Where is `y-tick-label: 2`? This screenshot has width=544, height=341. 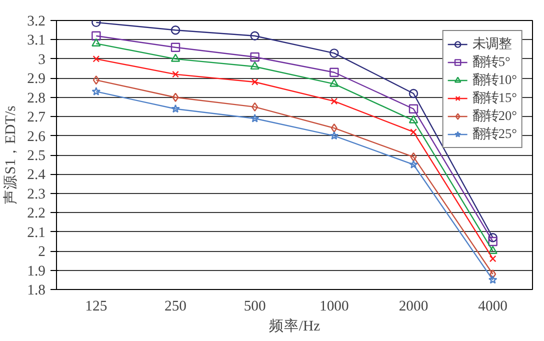 y-tick-label: 2 is located at coordinates (42, 252).